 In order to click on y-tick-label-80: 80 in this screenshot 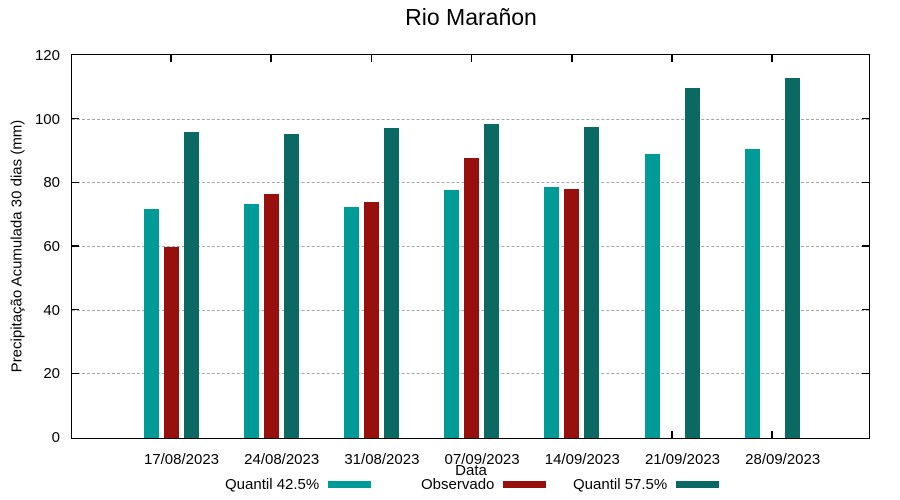, I will do `click(51, 183)`.